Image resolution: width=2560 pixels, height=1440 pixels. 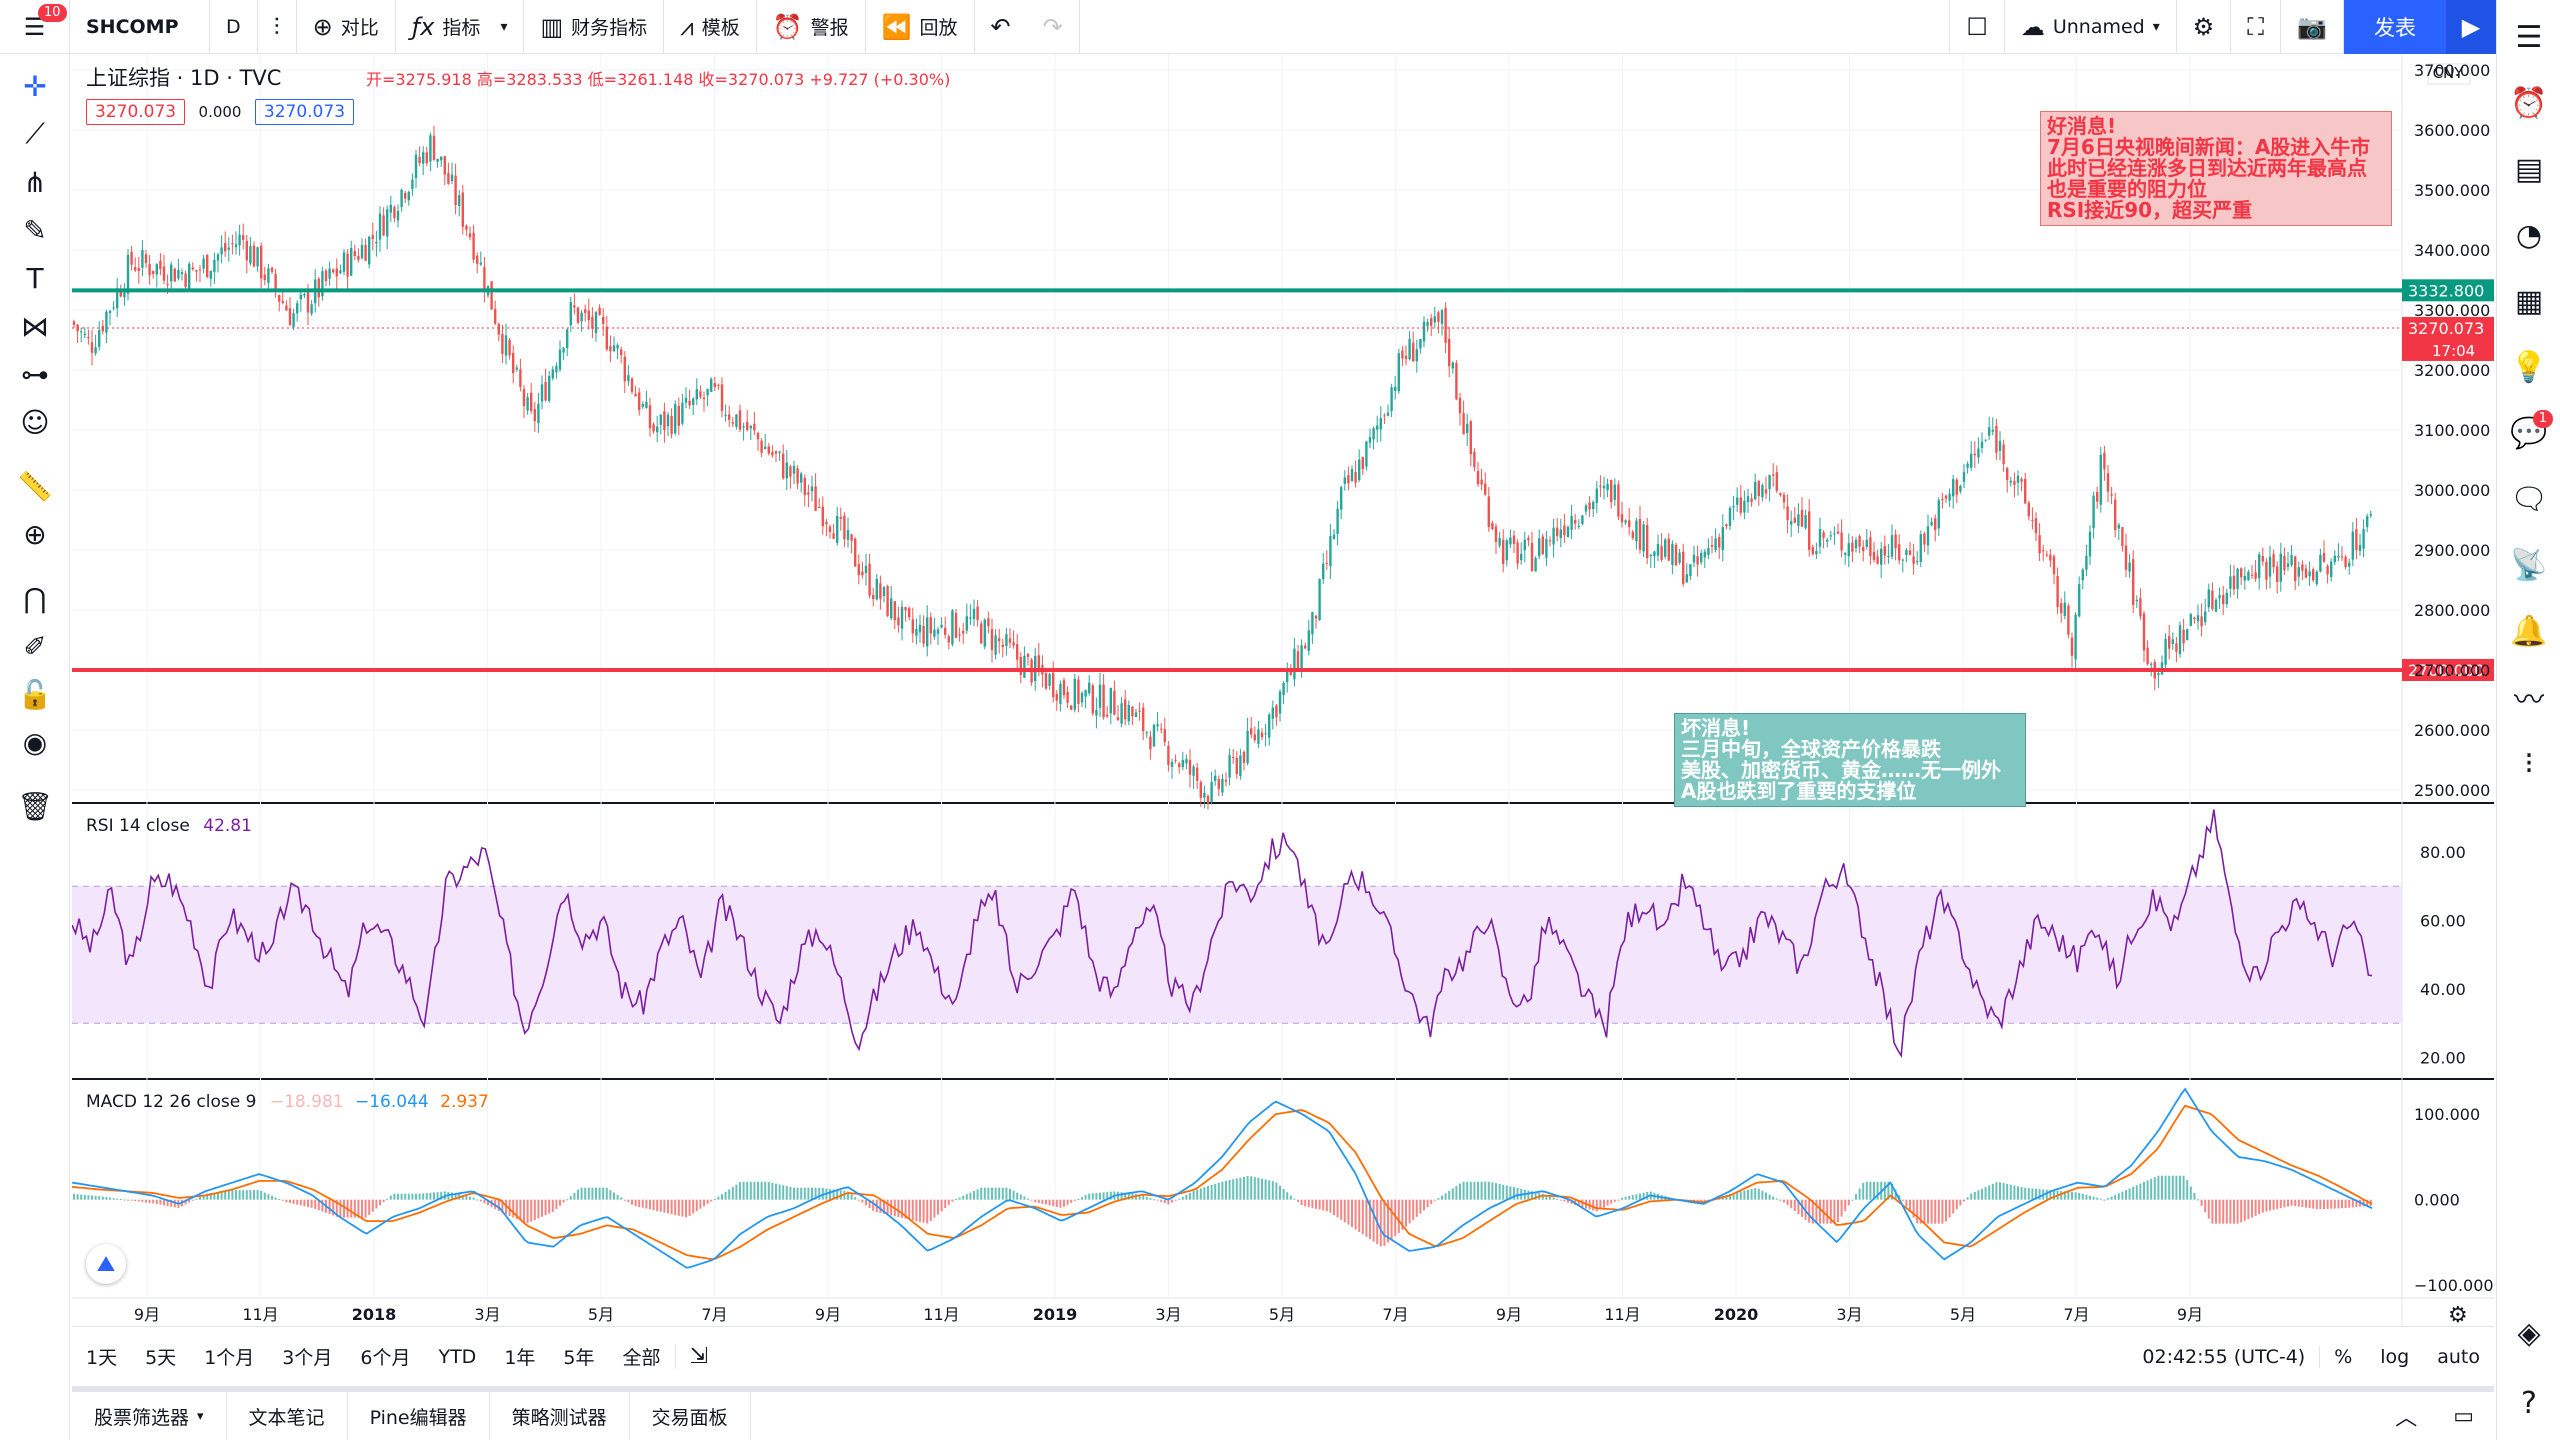 What do you see at coordinates (698, 1356) in the screenshot?
I see `goto-date-button: ⇲` at bounding box center [698, 1356].